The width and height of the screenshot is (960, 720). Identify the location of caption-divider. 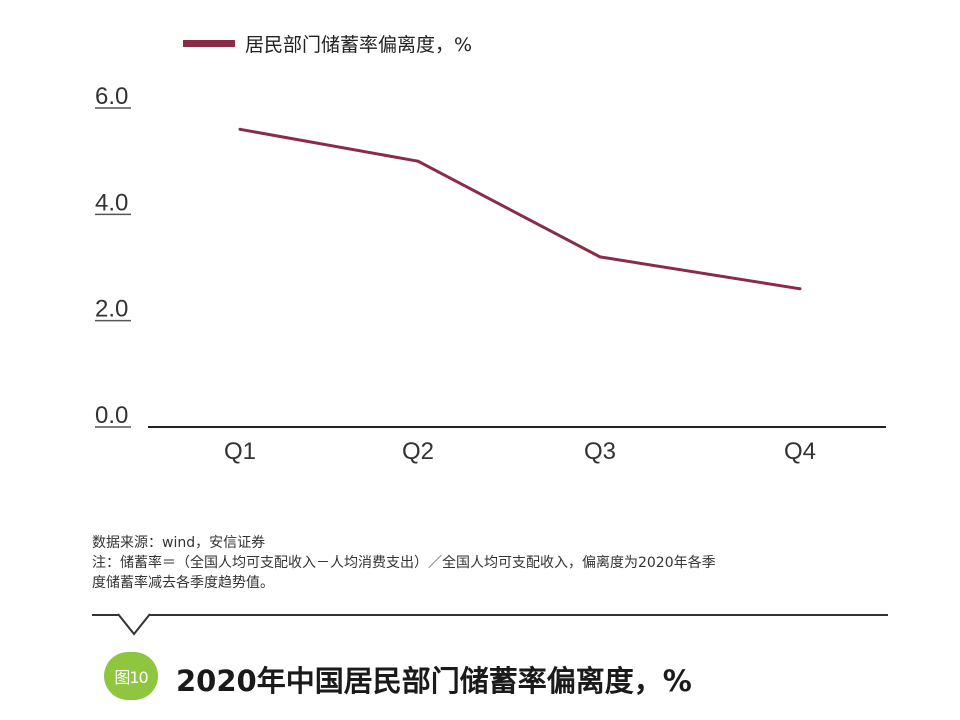
(490, 615).